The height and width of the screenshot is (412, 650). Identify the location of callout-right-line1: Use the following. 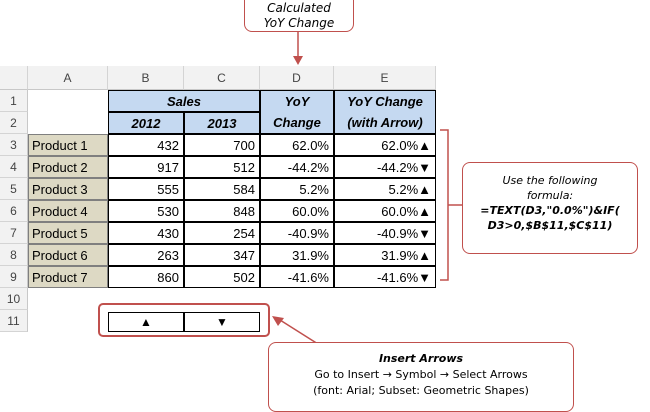
(550, 180).